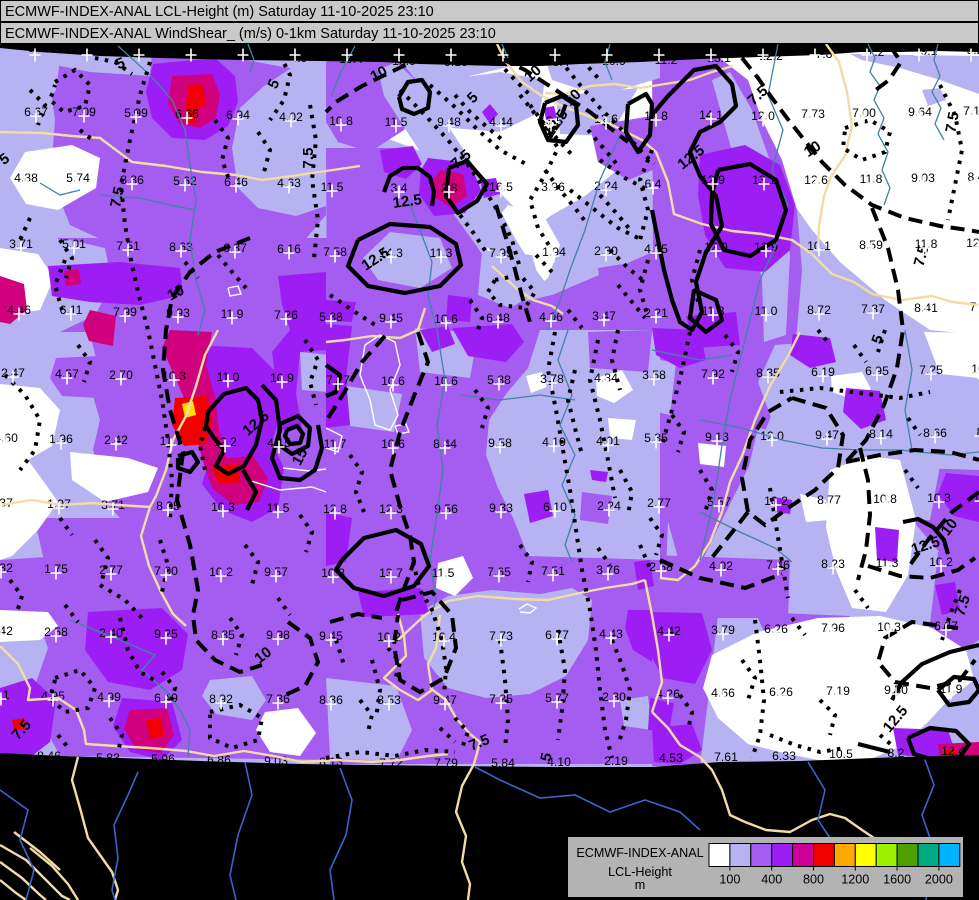  Describe the element at coordinates (855, 880) in the screenshot. I see `svg-text: 1200` at that location.